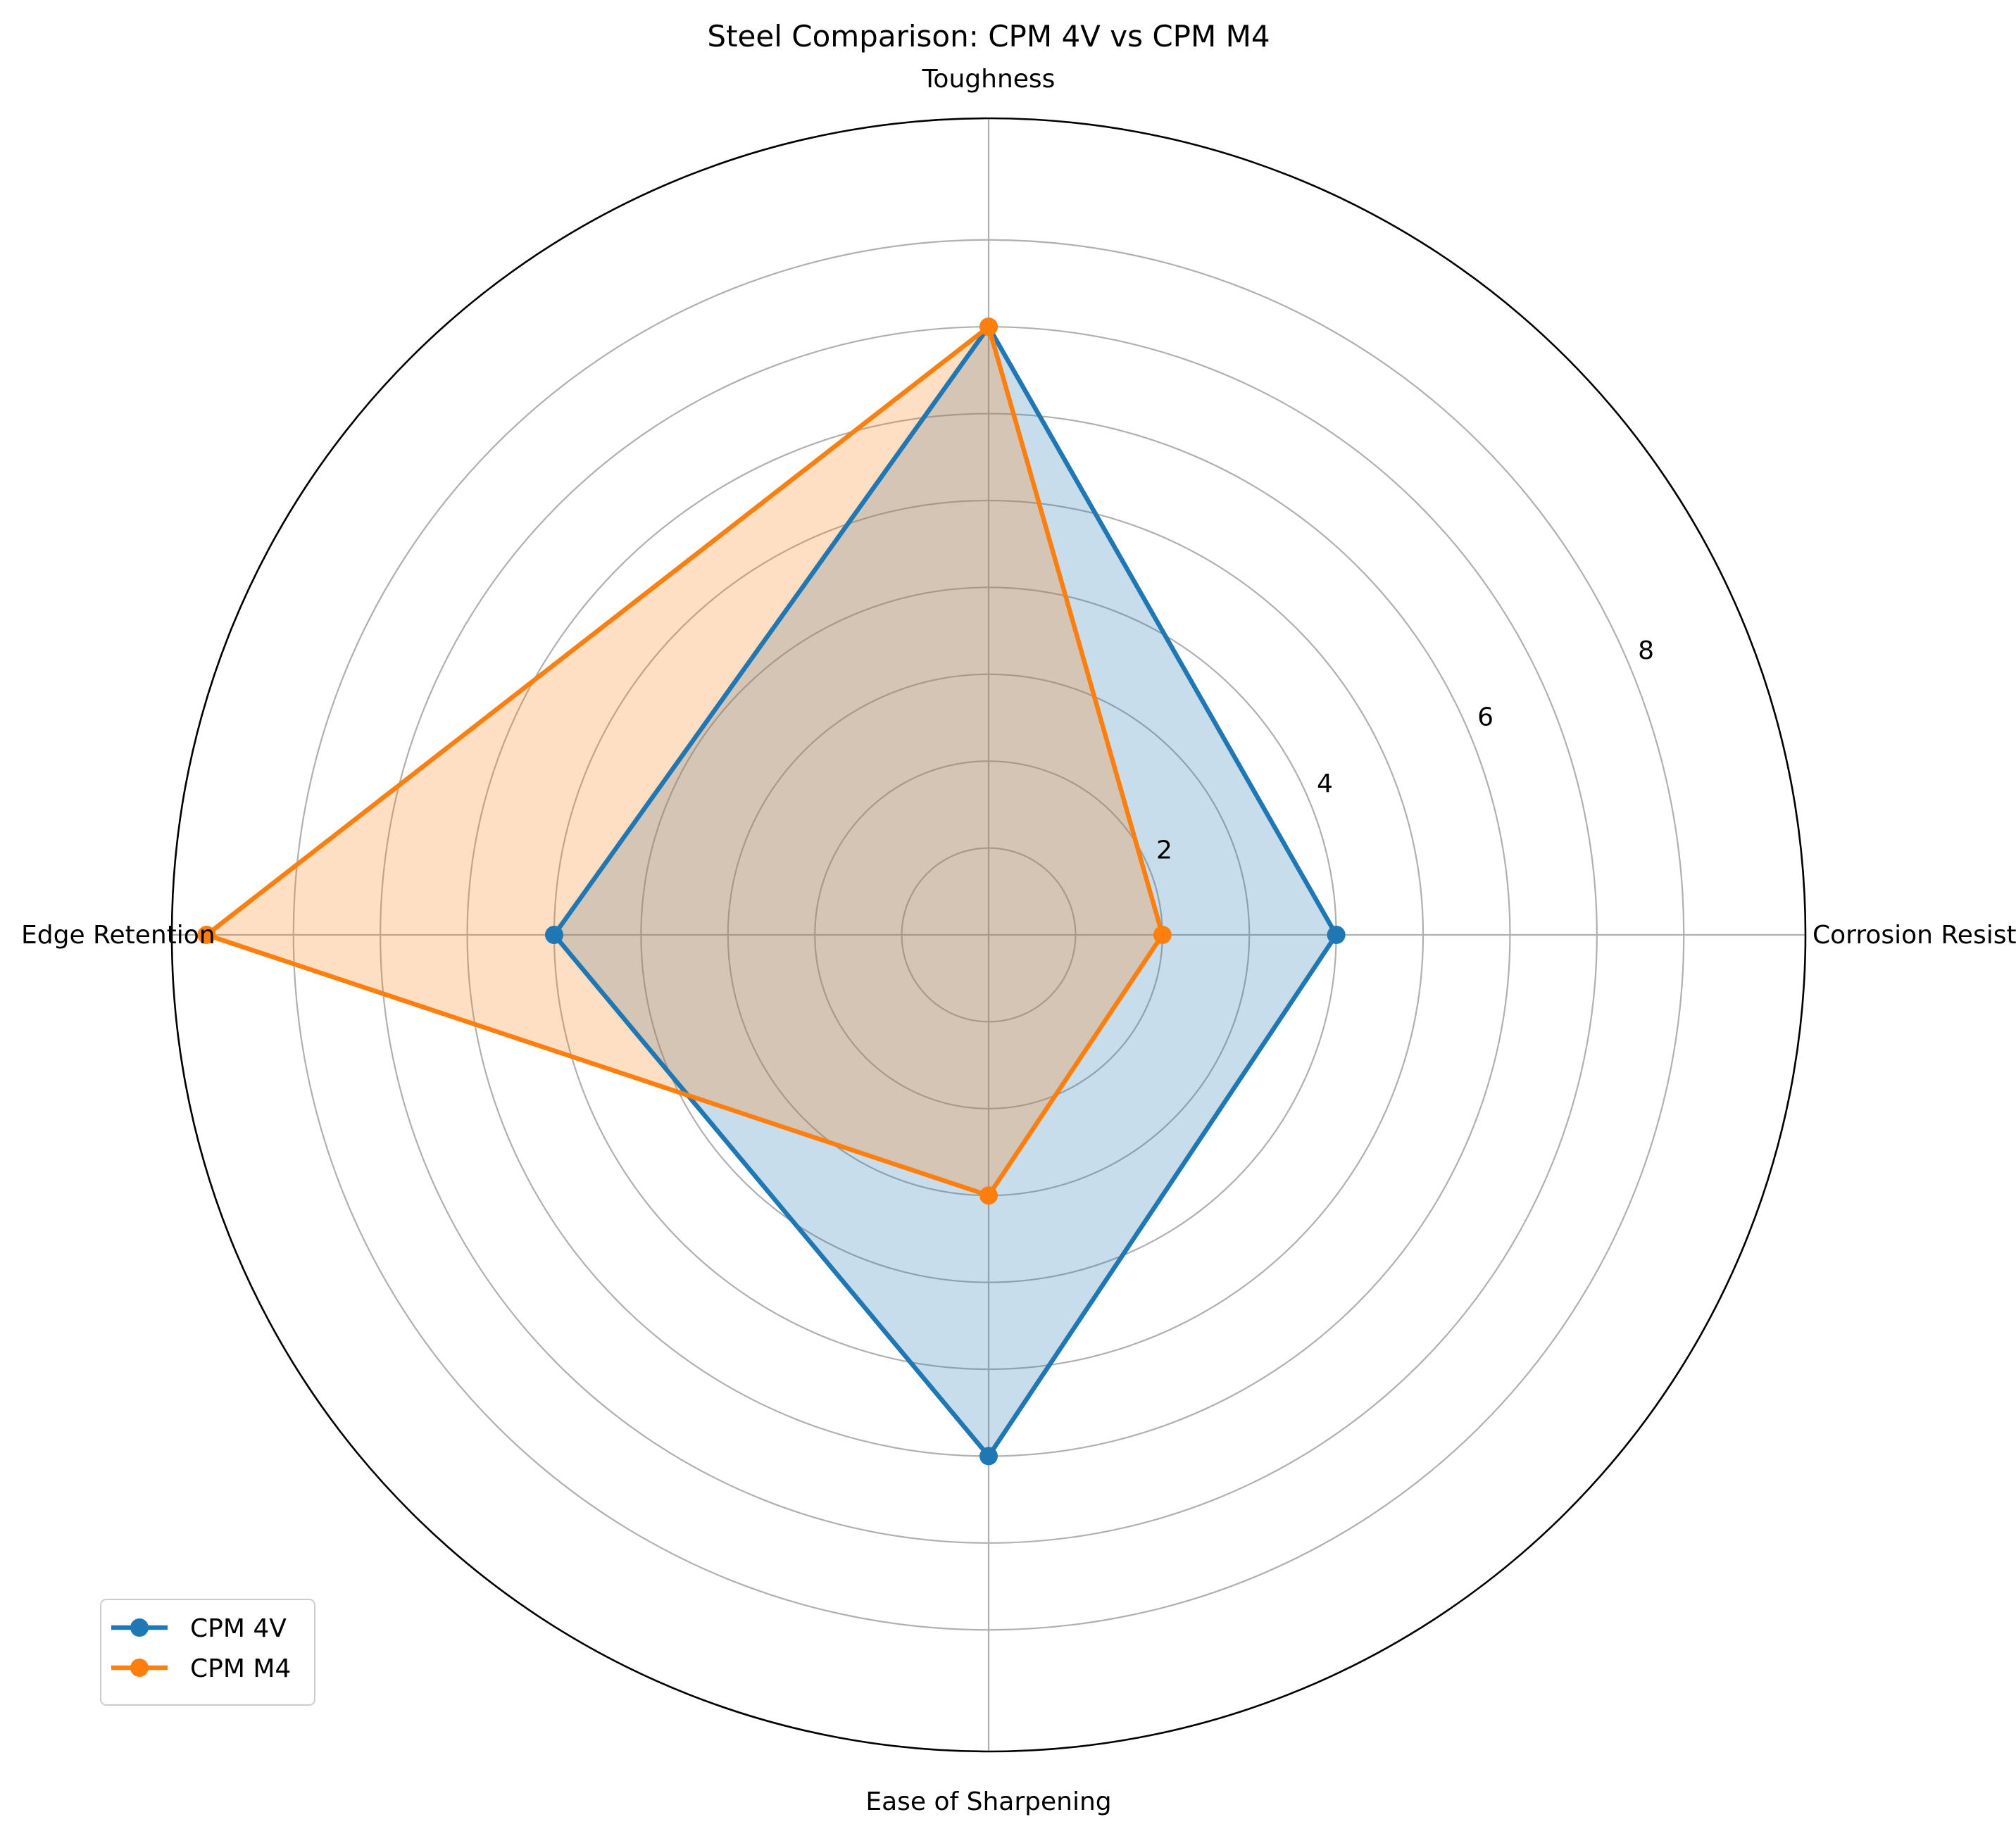  What do you see at coordinates (240, 1668) in the screenshot?
I see `legend-label: CPM M4` at bounding box center [240, 1668].